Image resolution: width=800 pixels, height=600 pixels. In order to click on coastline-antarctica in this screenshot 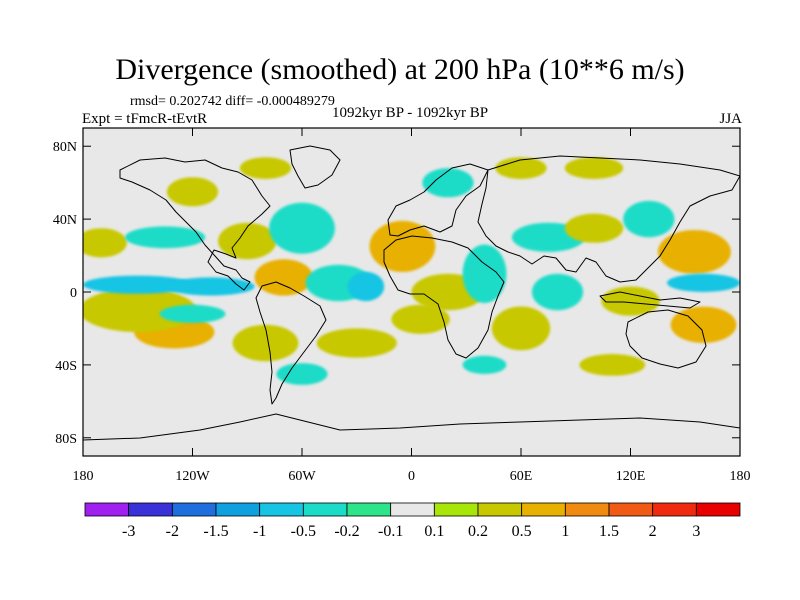, I will do `click(411, 427)`.